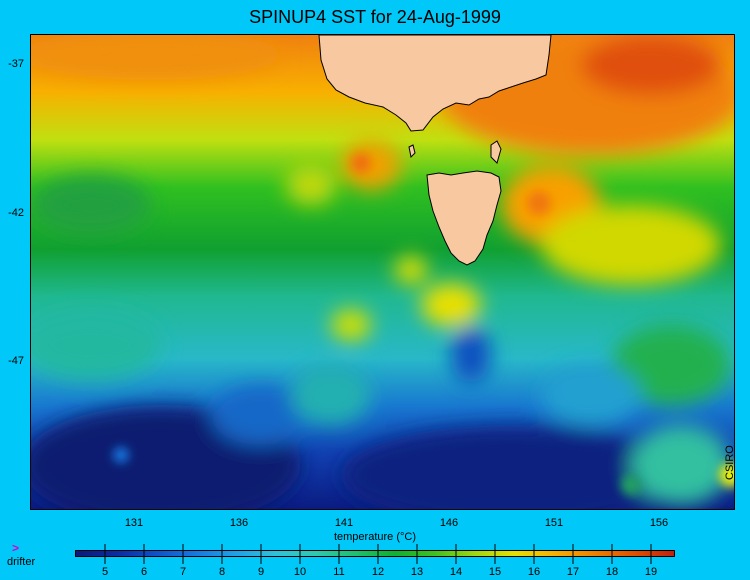 This screenshot has height=580, width=750. Describe the element at coordinates (455, 152) in the screenshot. I see `bass-strait-islands` at that location.